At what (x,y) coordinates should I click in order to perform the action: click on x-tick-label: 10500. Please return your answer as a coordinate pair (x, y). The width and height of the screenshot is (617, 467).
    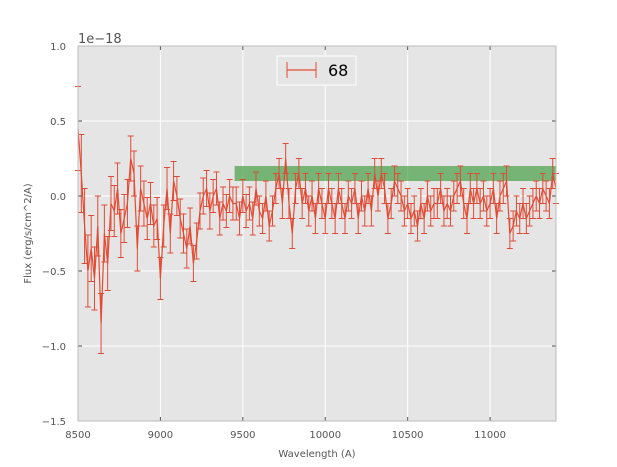
    Looking at the image, I should click on (408, 435).